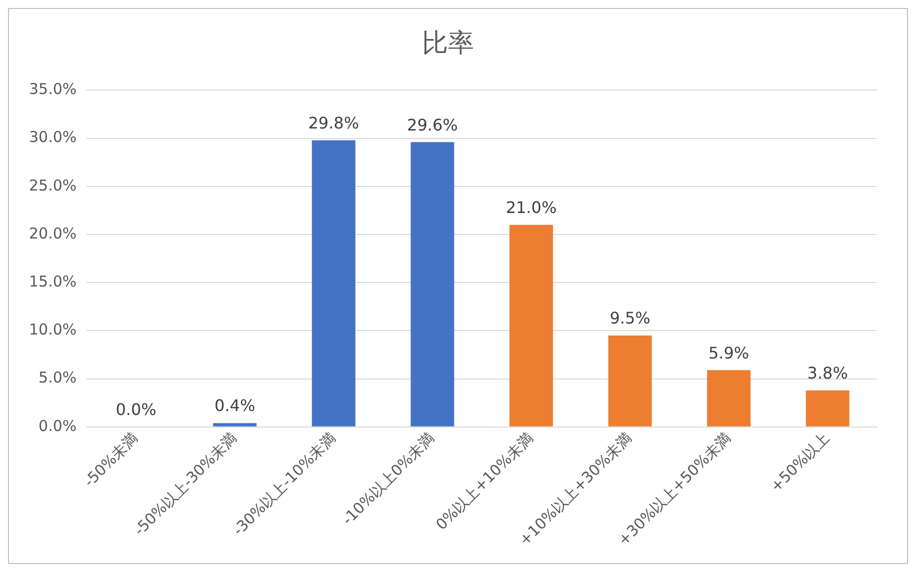 This screenshot has width=916, height=572. What do you see at coordinates (235, 406) in the screenshot?
I see `data-label: 0.4%` at bounding box center [235, 406].